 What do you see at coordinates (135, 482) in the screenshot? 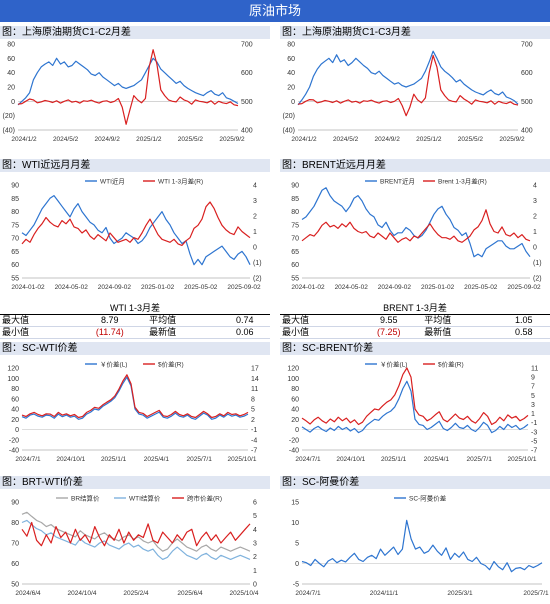
I see `chart-header: 图：BRT-WTI价差` at bounding box center [135, 482].